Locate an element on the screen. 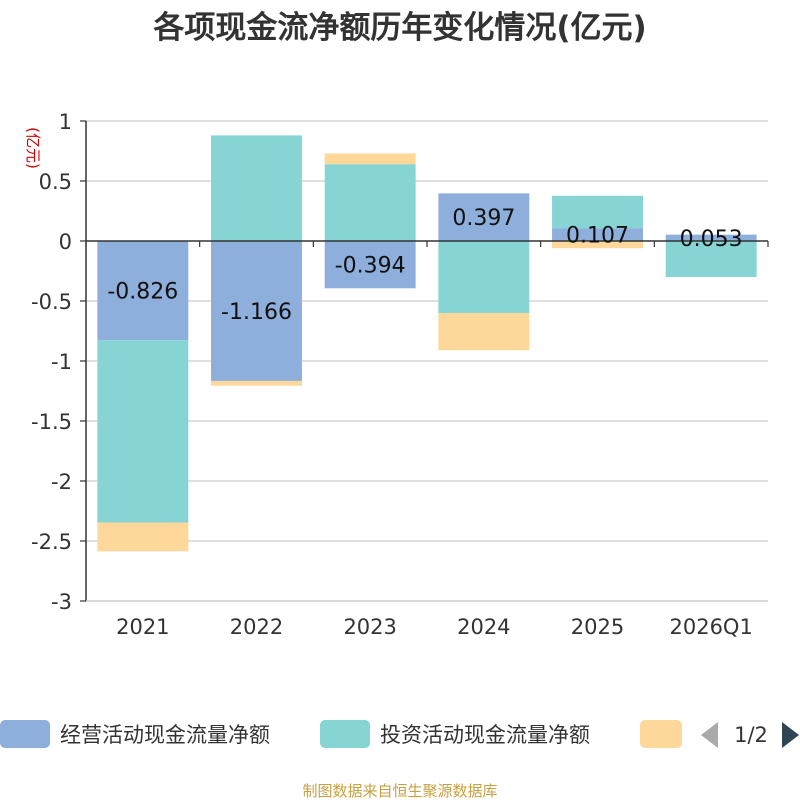 The image size is (800, 800). y-tick-label: -1.5 is located at coordinates (51, 422).